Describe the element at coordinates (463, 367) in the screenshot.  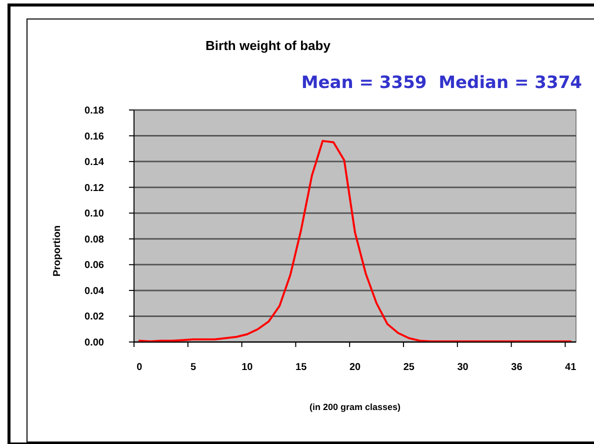
I see `x-tick-label: 30` at that location.